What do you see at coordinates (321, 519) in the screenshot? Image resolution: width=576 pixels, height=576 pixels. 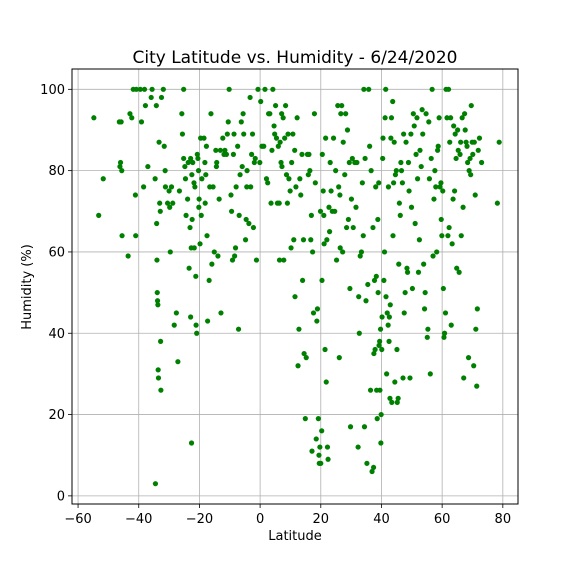 I see `x-tick-label: 20` at bounding box center [321, 519].